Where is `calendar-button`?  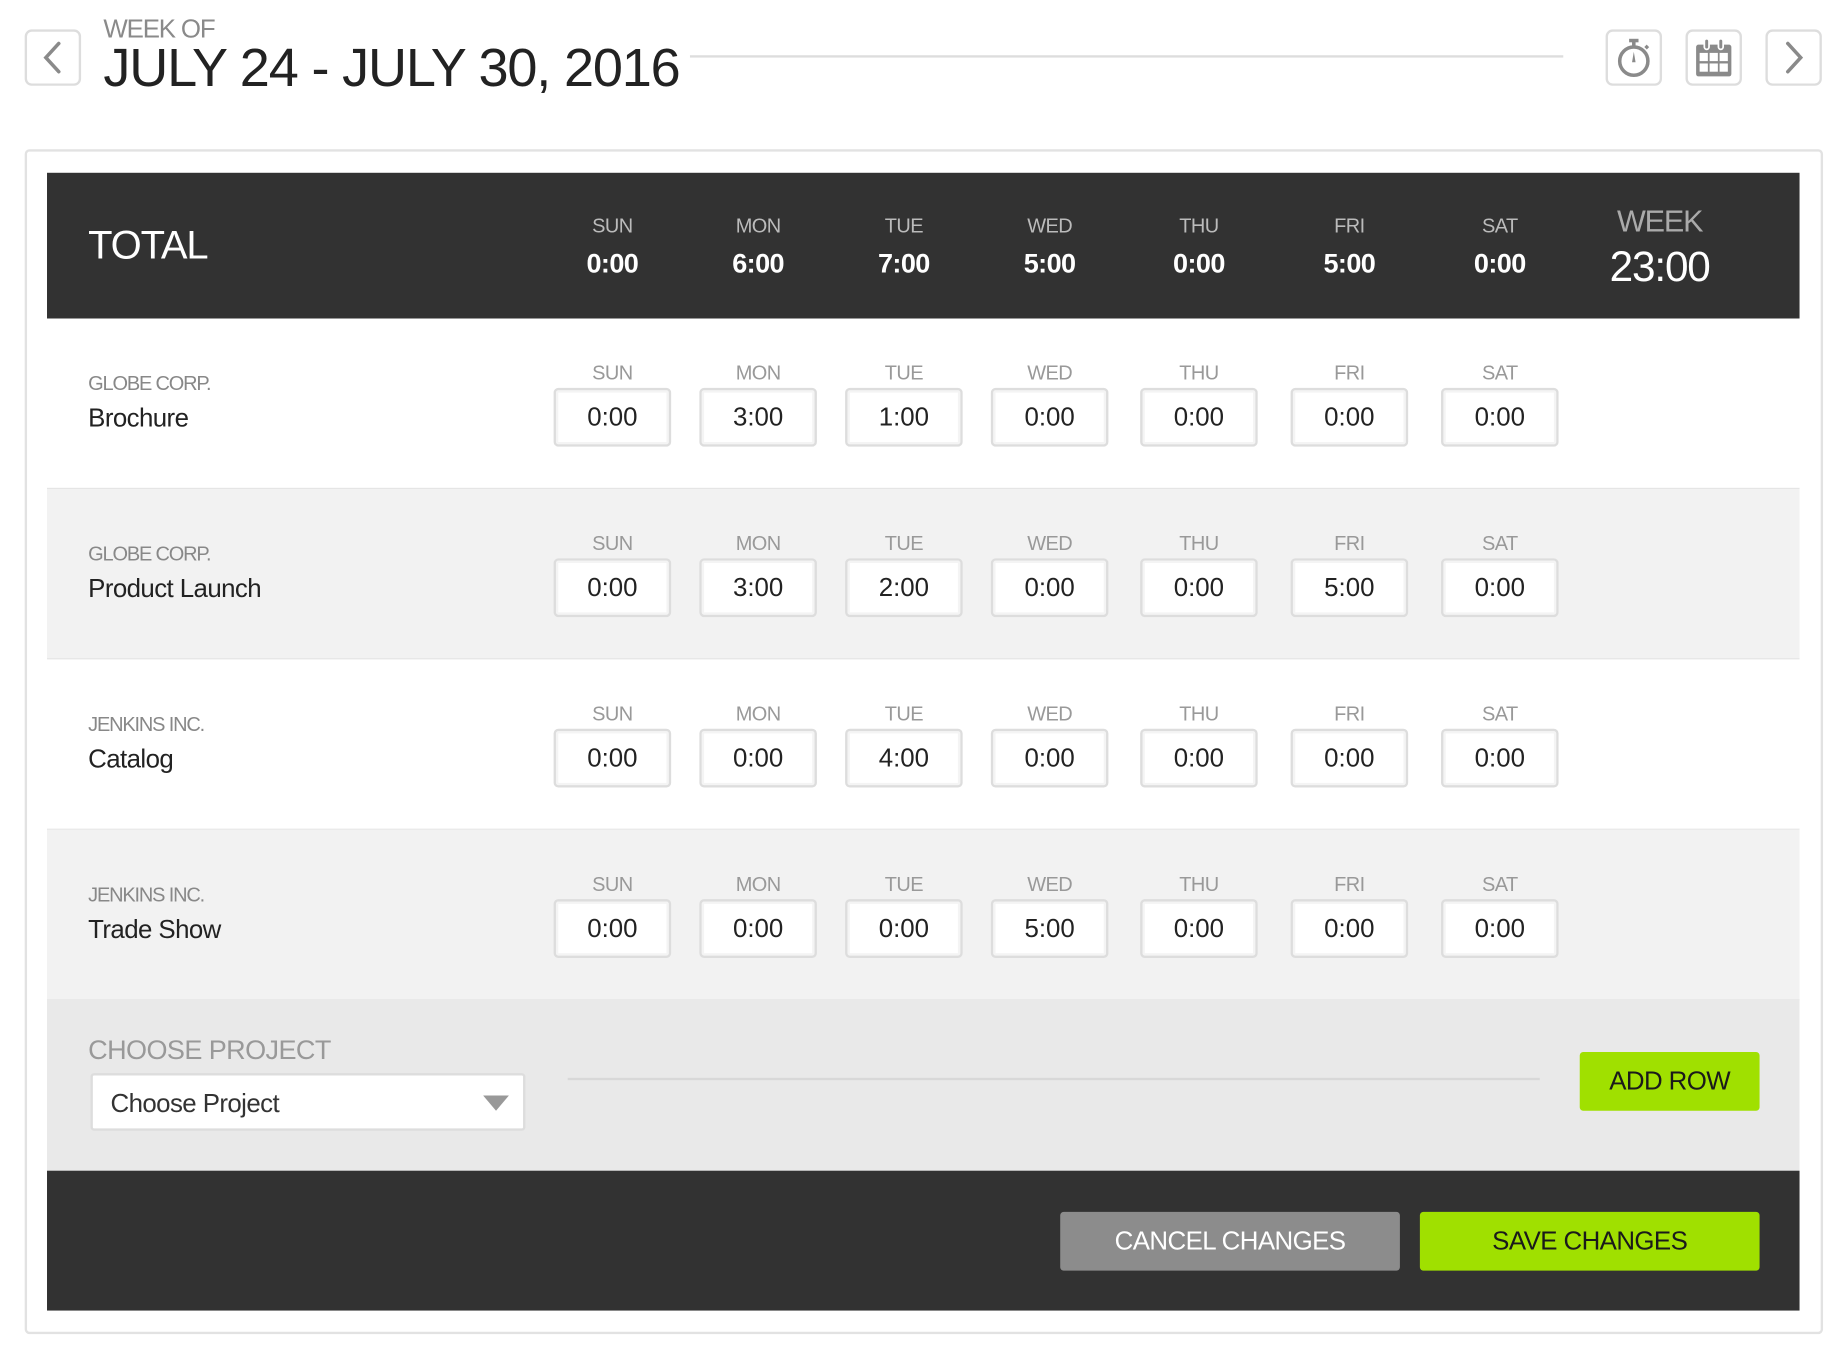
calendar-button is located at coordinates (1713, 57).